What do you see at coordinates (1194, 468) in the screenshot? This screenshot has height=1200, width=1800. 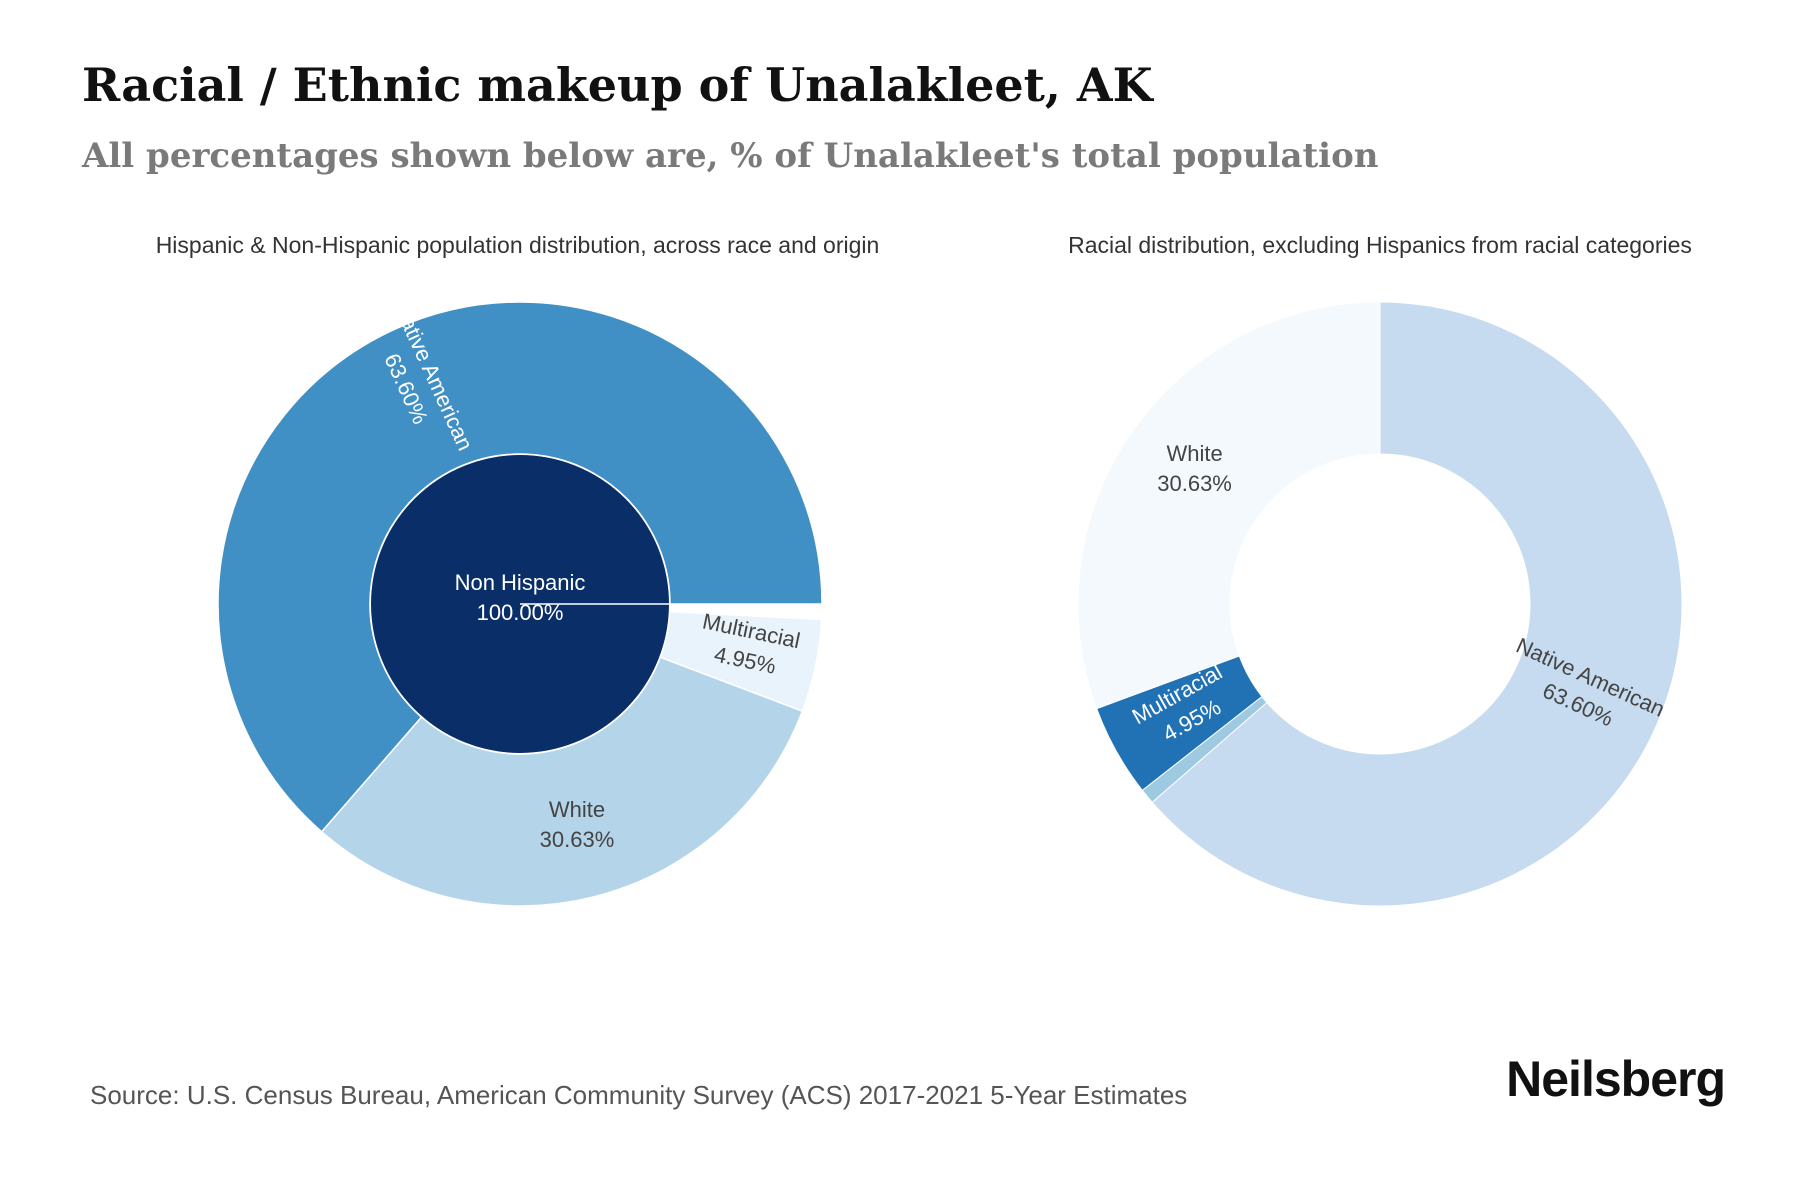 I see `donut-label-white: White 30.63%` at bounding box center [1194, 468].